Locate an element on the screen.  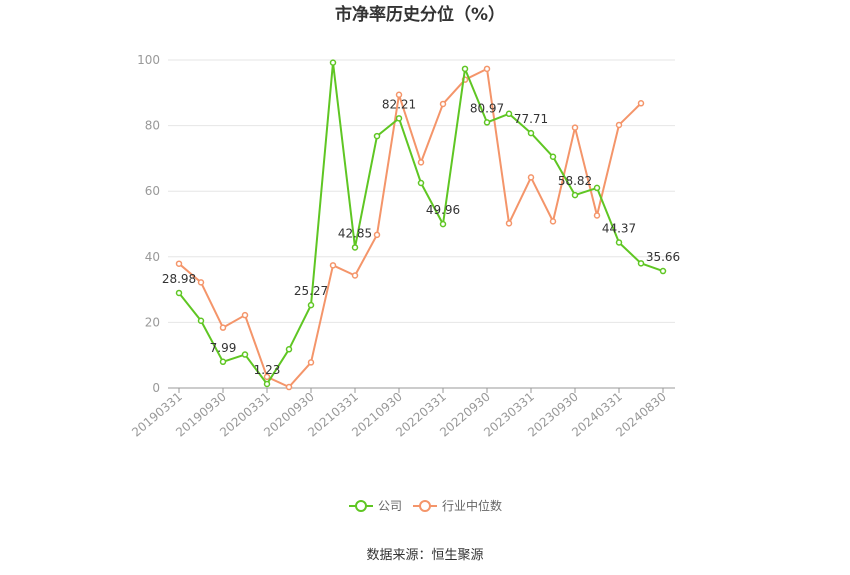
data-label: 1.23 is located at coordinates (267, 370).